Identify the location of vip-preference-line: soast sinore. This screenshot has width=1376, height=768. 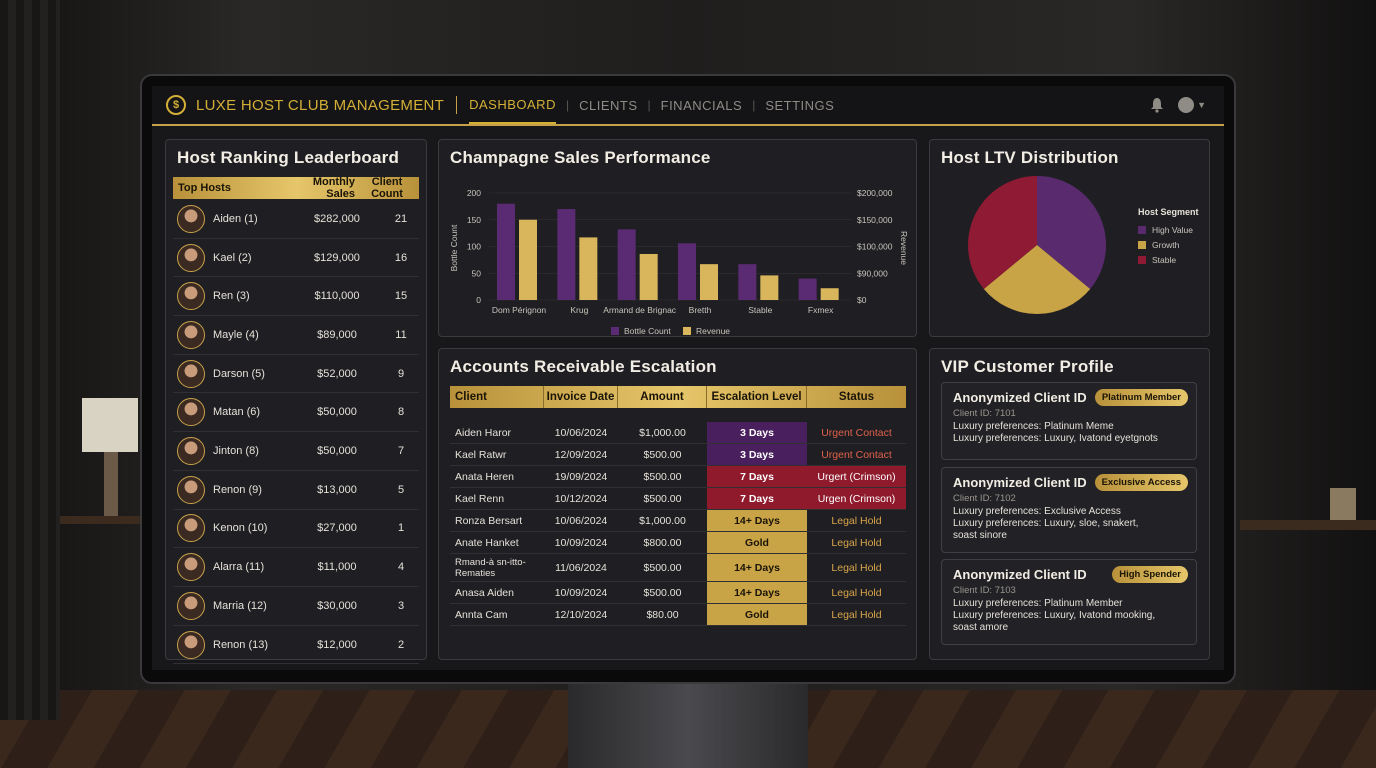
(980, 535).